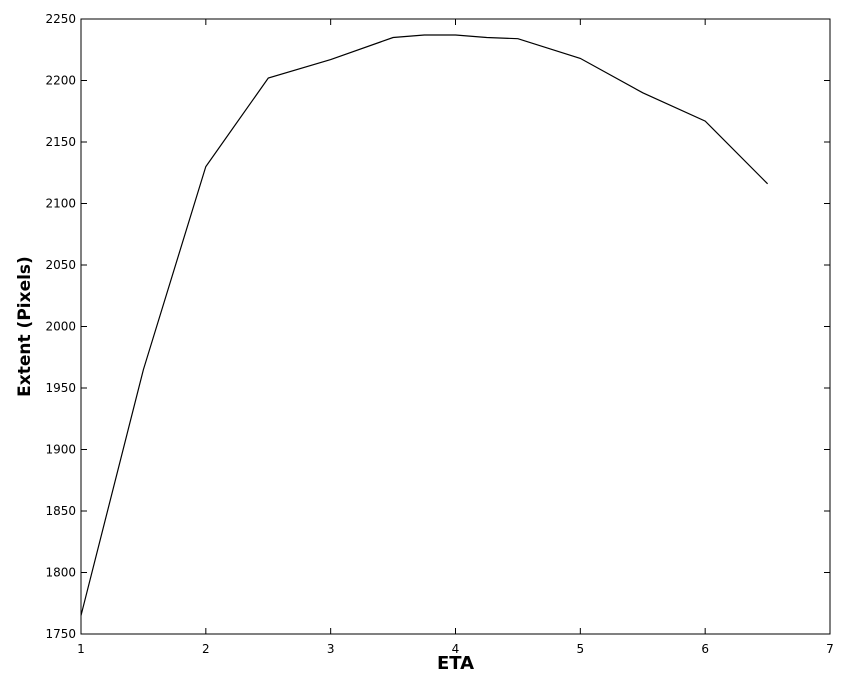  I want to click on x-tick-label: 5, so click(581, 649).